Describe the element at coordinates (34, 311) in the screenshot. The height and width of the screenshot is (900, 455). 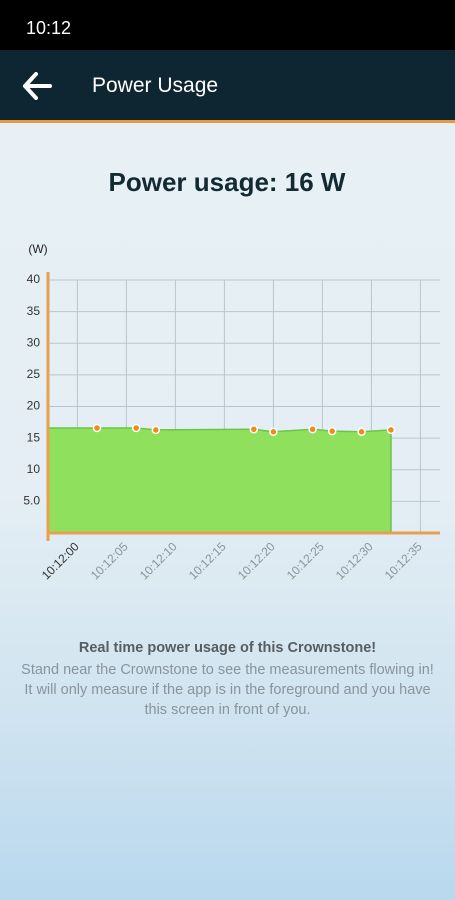
I see `y-tick-label: 35` at that location.